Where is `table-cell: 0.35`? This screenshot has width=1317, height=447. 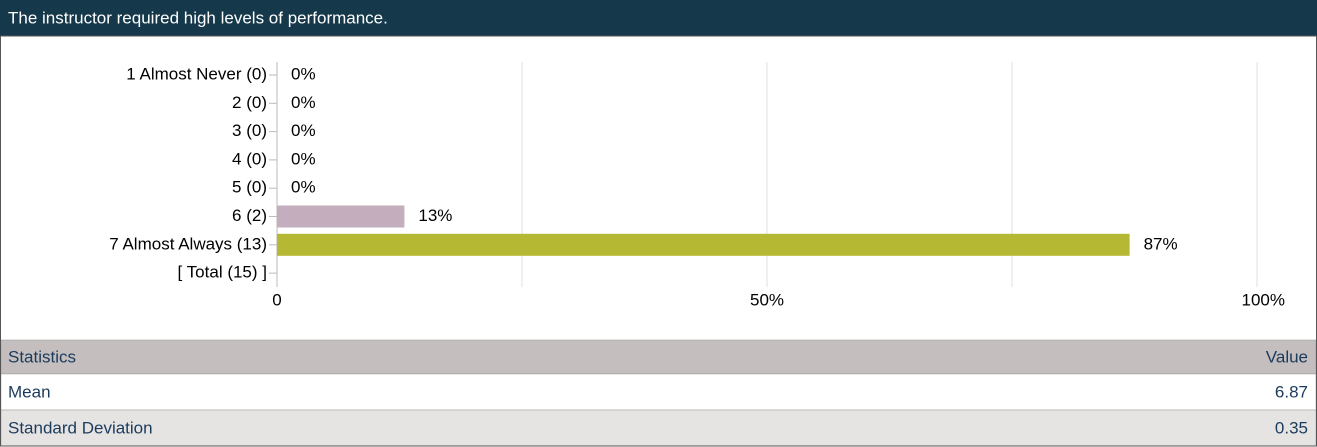 table-cell: 0.35 is located at coordinates (1291, 427).